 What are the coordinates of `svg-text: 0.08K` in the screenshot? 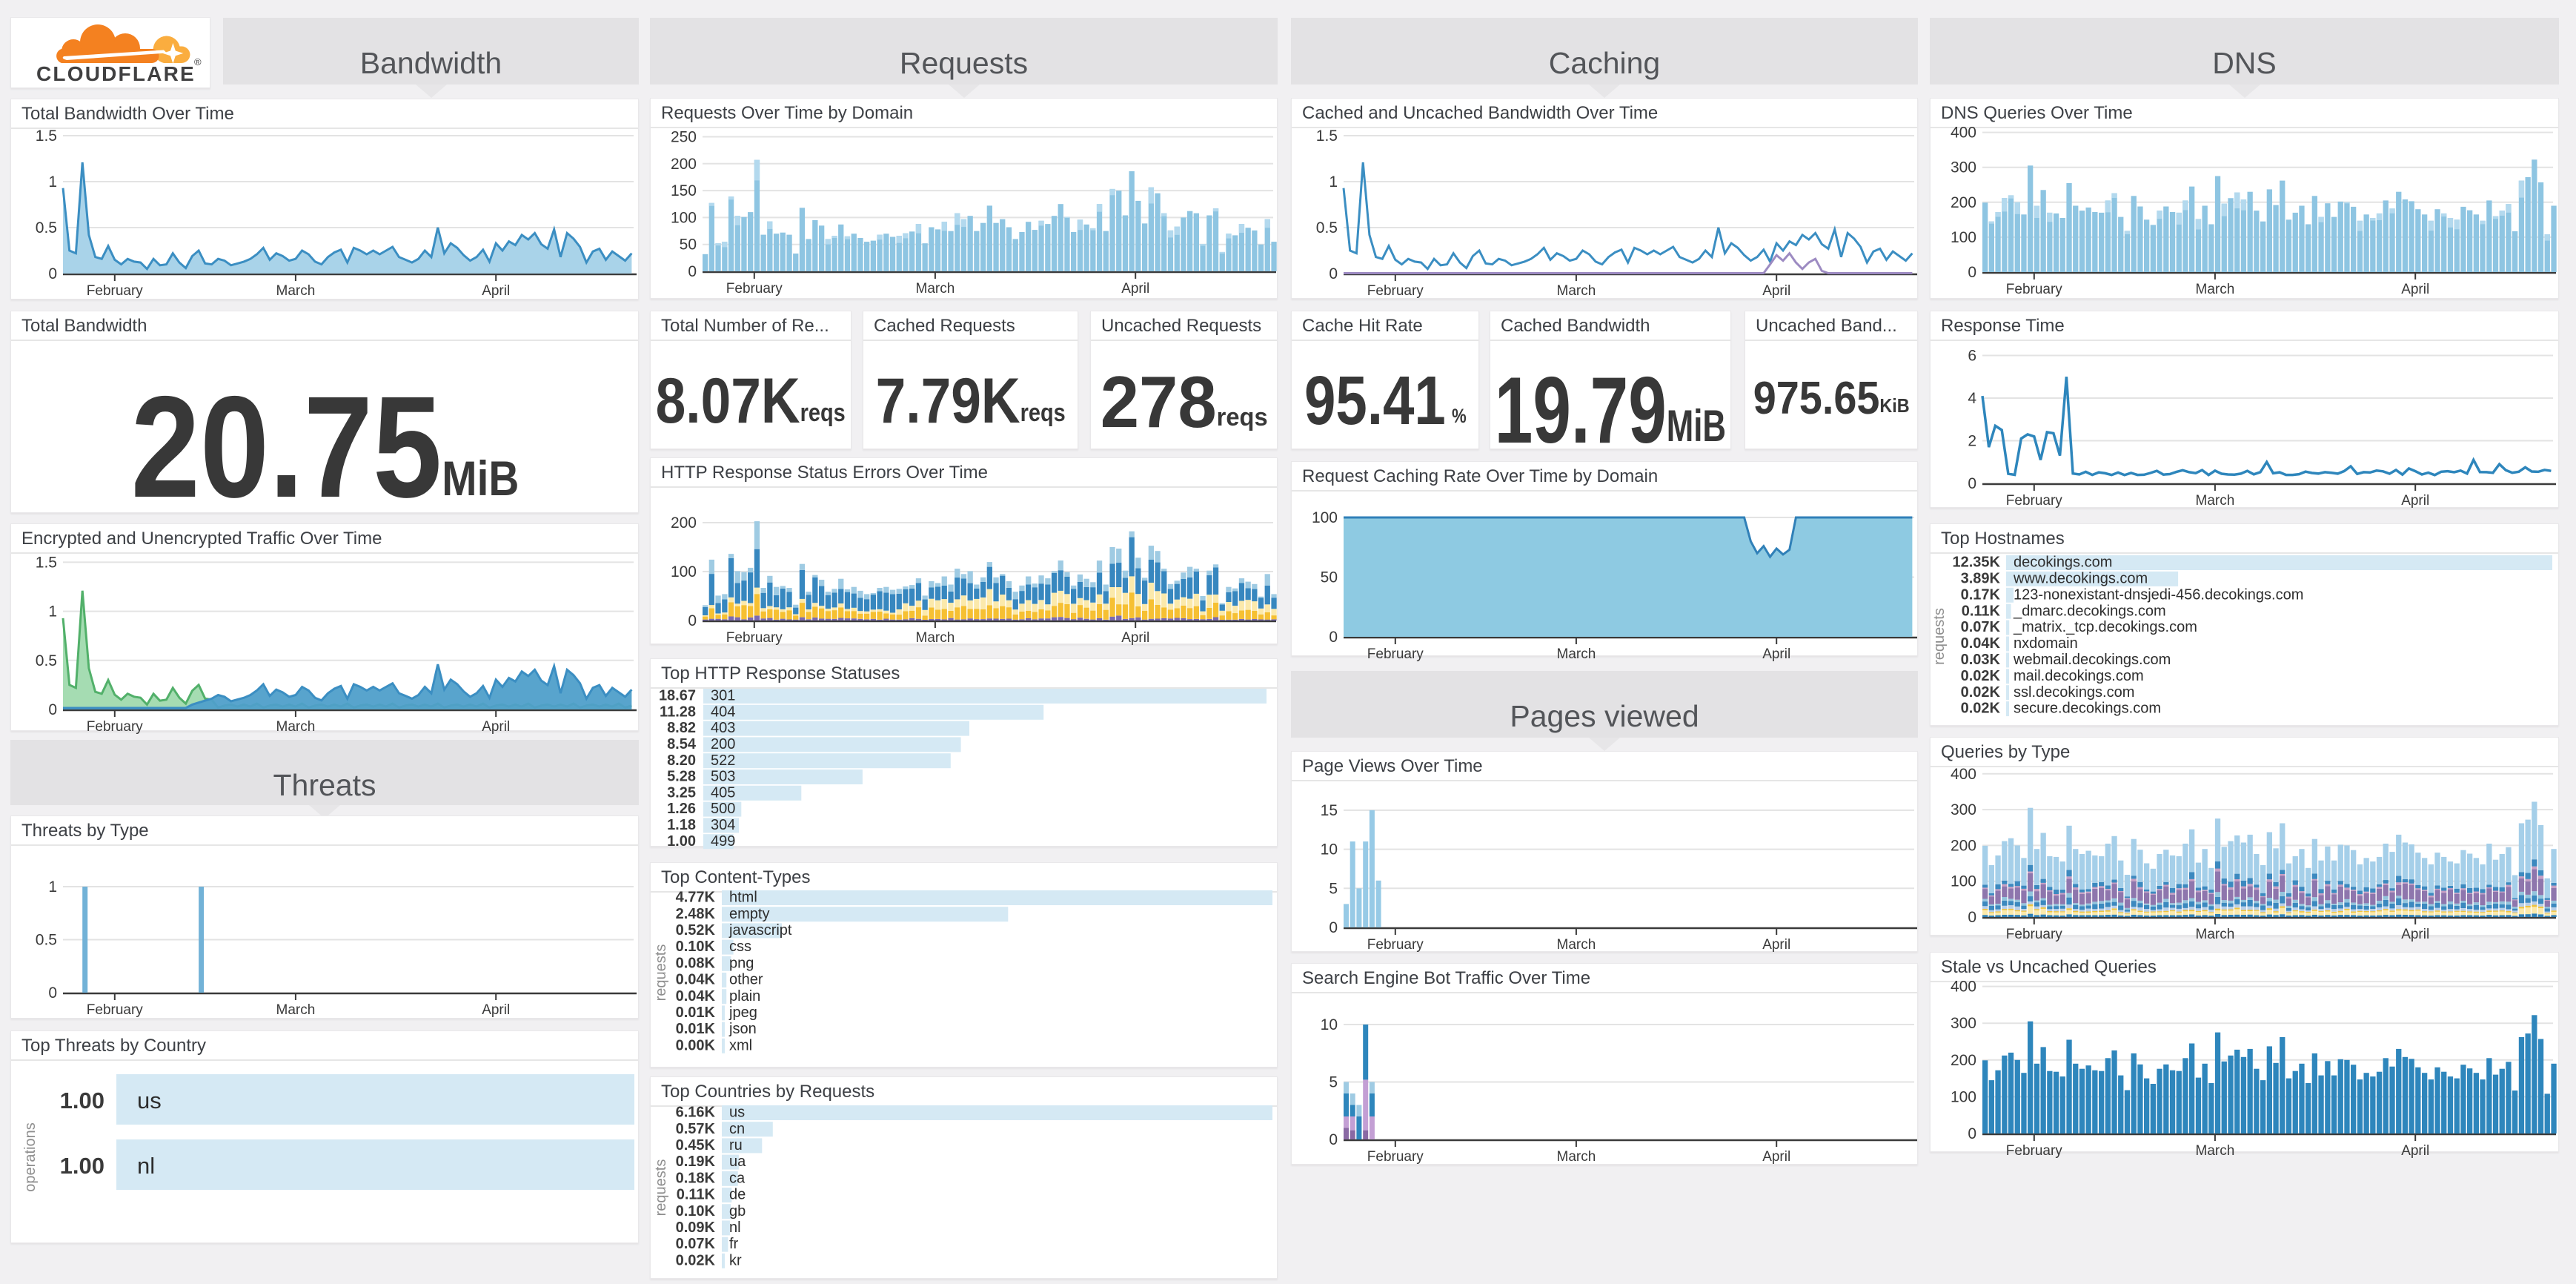 It's located at (696, 963).